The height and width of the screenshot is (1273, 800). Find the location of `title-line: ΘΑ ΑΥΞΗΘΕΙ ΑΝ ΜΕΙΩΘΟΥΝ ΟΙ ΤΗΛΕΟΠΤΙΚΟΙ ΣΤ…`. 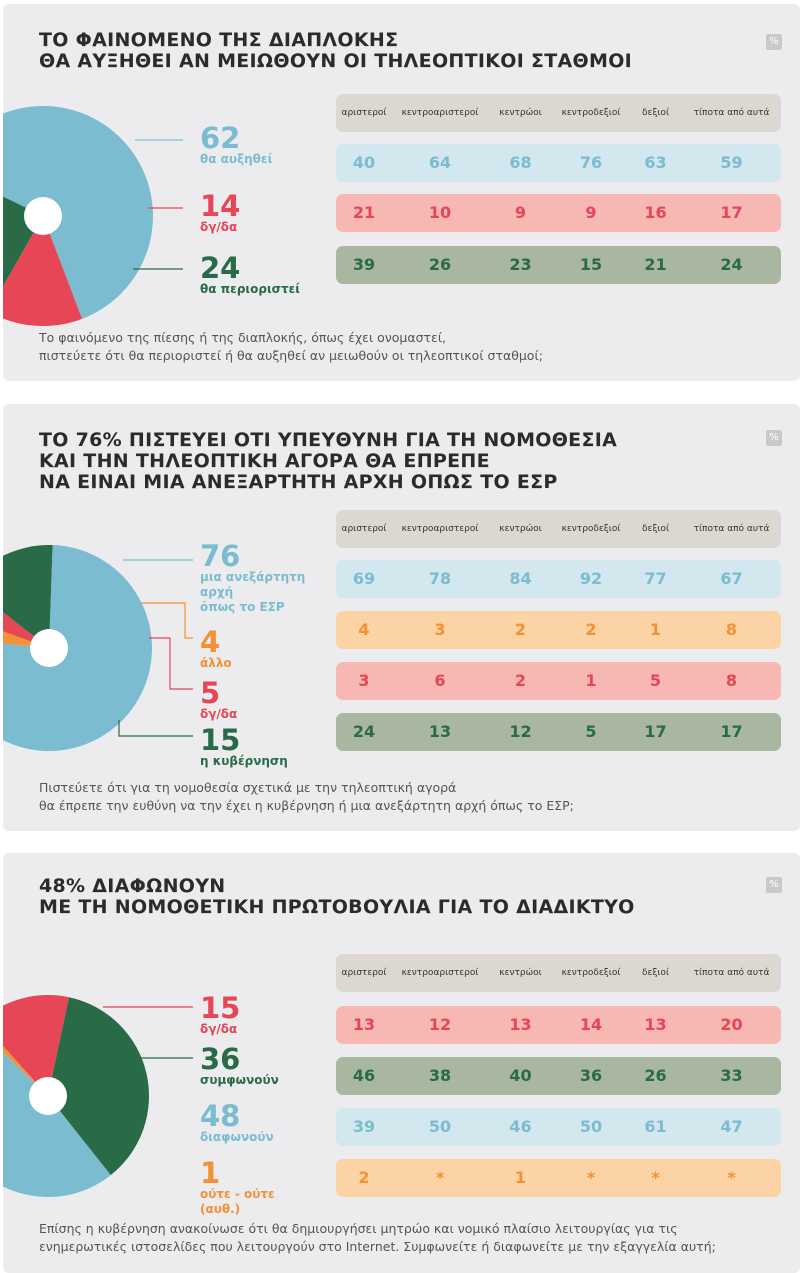

title-line: ΘΑ ΑΥΞΗΘΕΙ ΑΝ ΜΕΙΩΘΟΥΝ ΟΙ ΤΗΛΕΟΠΤΙΚΟΙ ΣΤ… is located at coordinates (336, 61).